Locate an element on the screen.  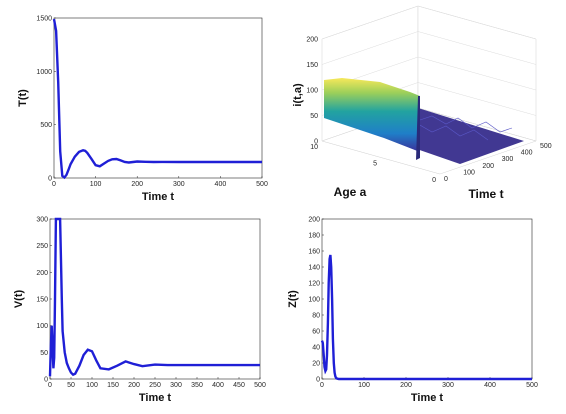
x-axis-label-T: Time t is located at coordinates (158, 197).